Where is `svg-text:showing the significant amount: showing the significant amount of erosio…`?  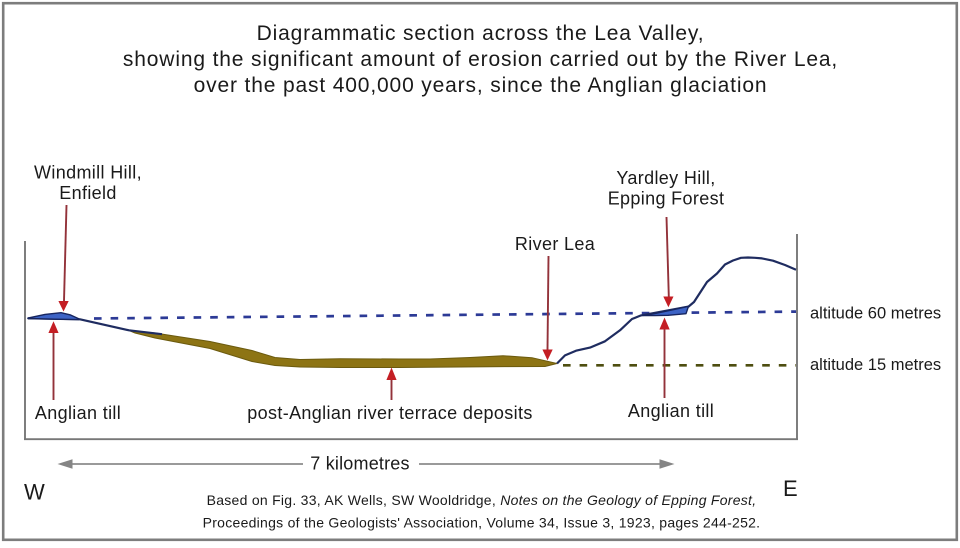
svg-text:showing the significant amount: showing the significant amount of erosio… is located at coordinates (480, 59).